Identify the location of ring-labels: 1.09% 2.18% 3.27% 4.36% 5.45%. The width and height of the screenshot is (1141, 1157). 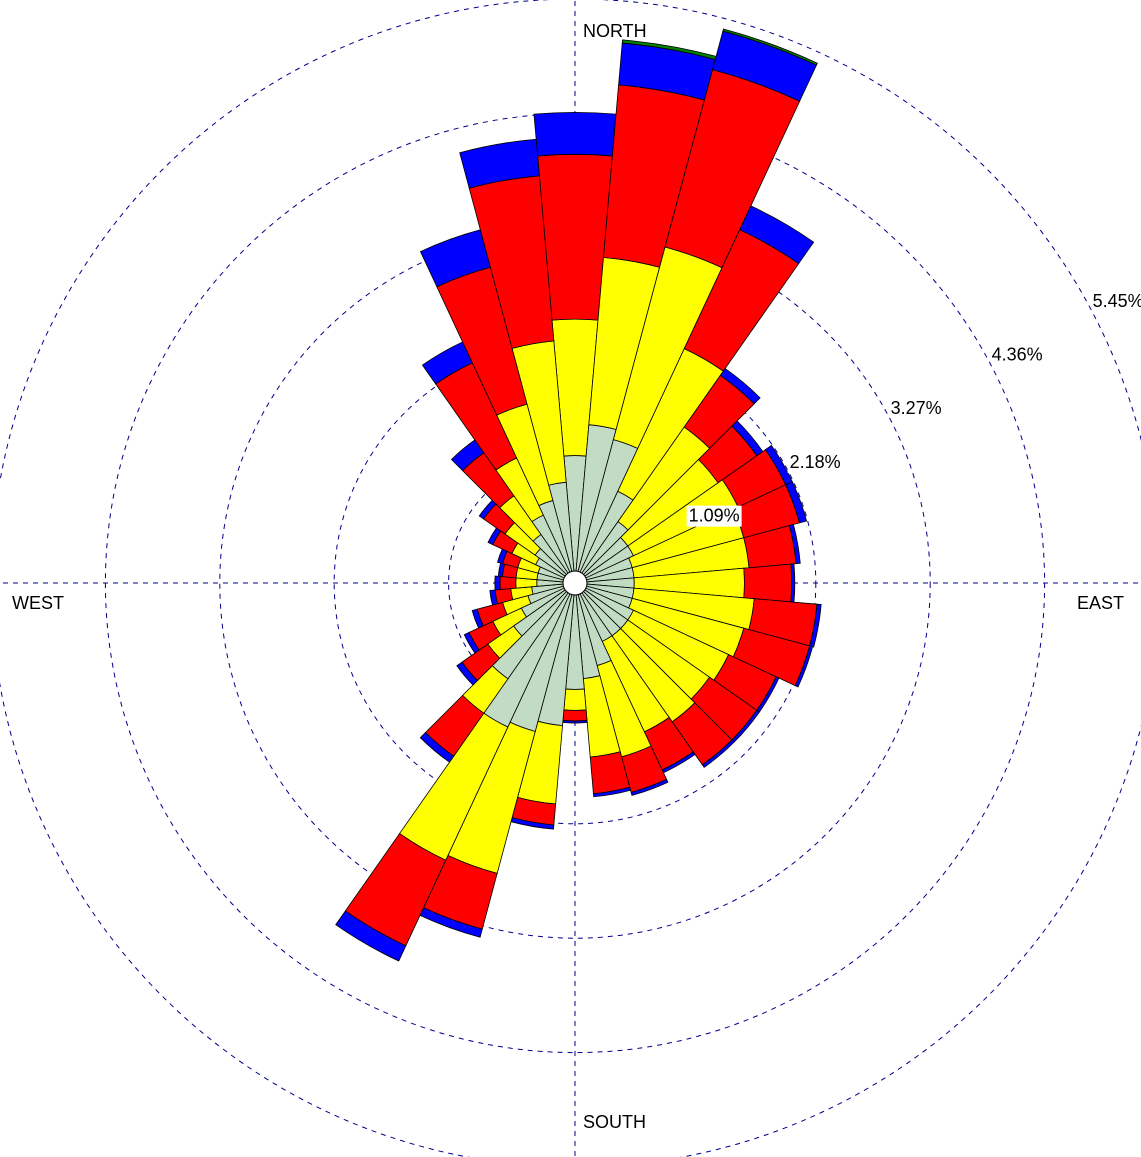
(913, 409).